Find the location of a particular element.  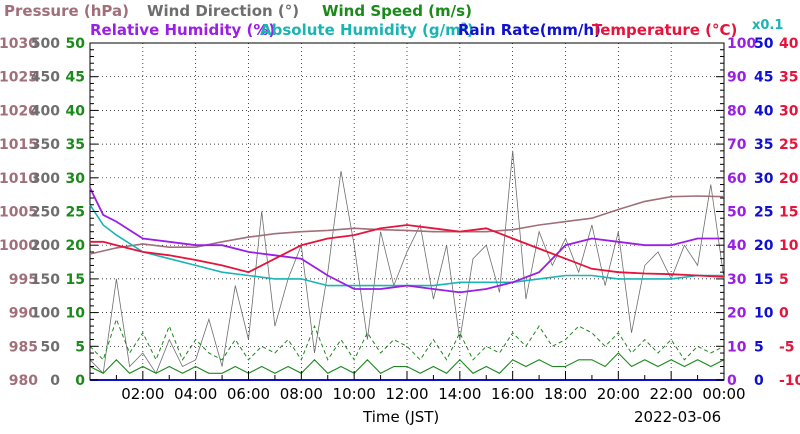

legend-temperature: Temperature (°C) is located at coordinates (665, 30).